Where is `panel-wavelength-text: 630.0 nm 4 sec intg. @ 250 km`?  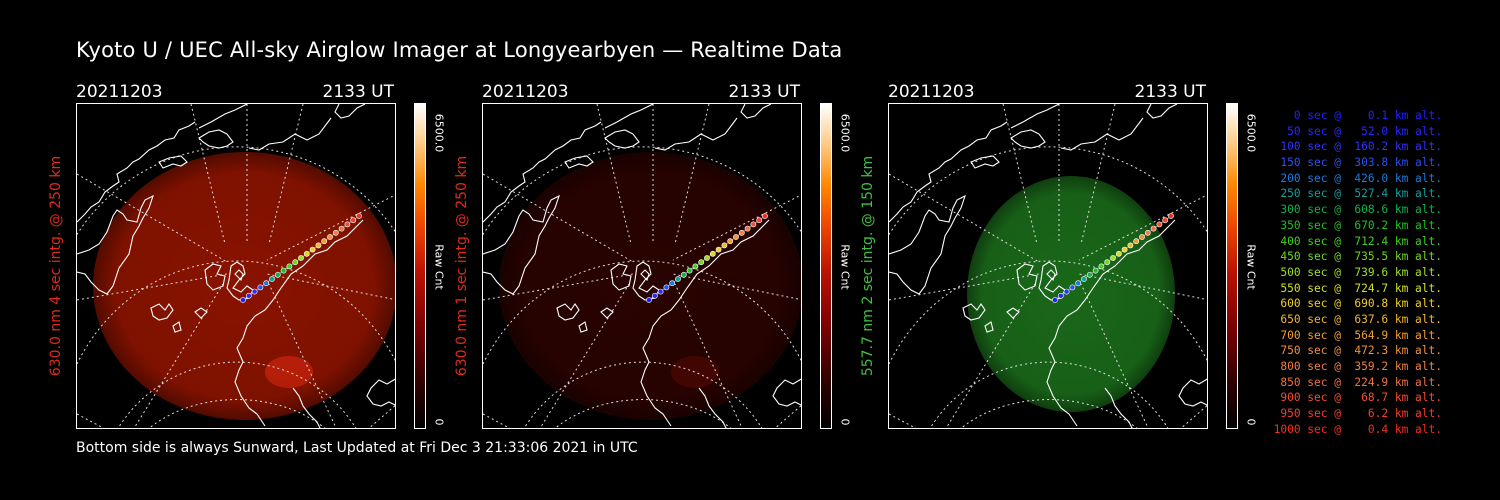
panel-wavelength-text: 630.0 nm 4 sec intg. @ 250 km is located at coordinates (56, 266).